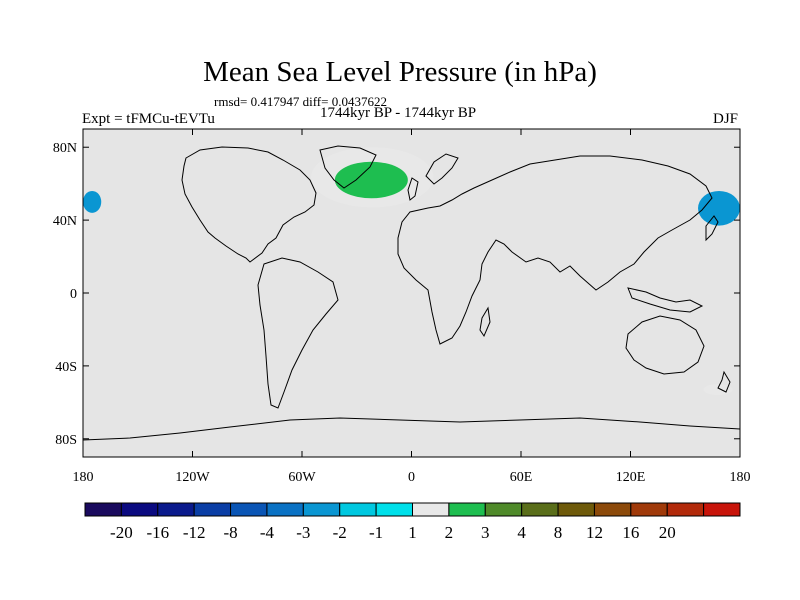 This screenshot has width=800, height=600. Describe the element at coordinates (121, 532) in the screenshot. I see `colorbar-label: -20` at that location.